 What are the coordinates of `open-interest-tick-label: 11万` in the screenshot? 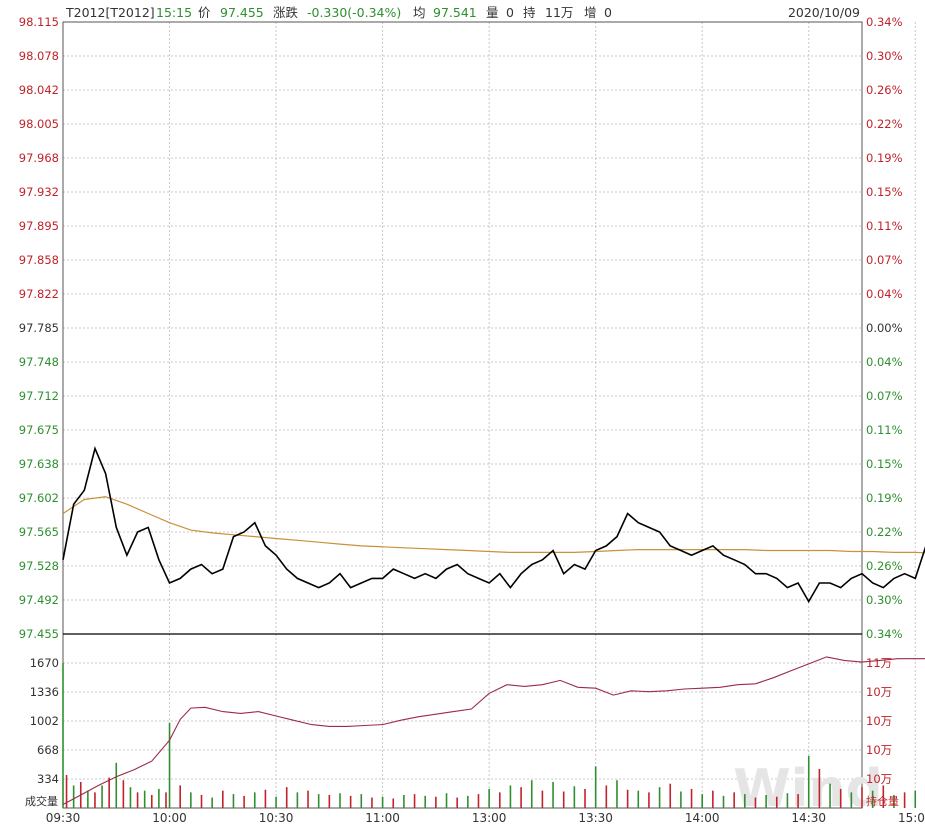 It's located at (879, 663).